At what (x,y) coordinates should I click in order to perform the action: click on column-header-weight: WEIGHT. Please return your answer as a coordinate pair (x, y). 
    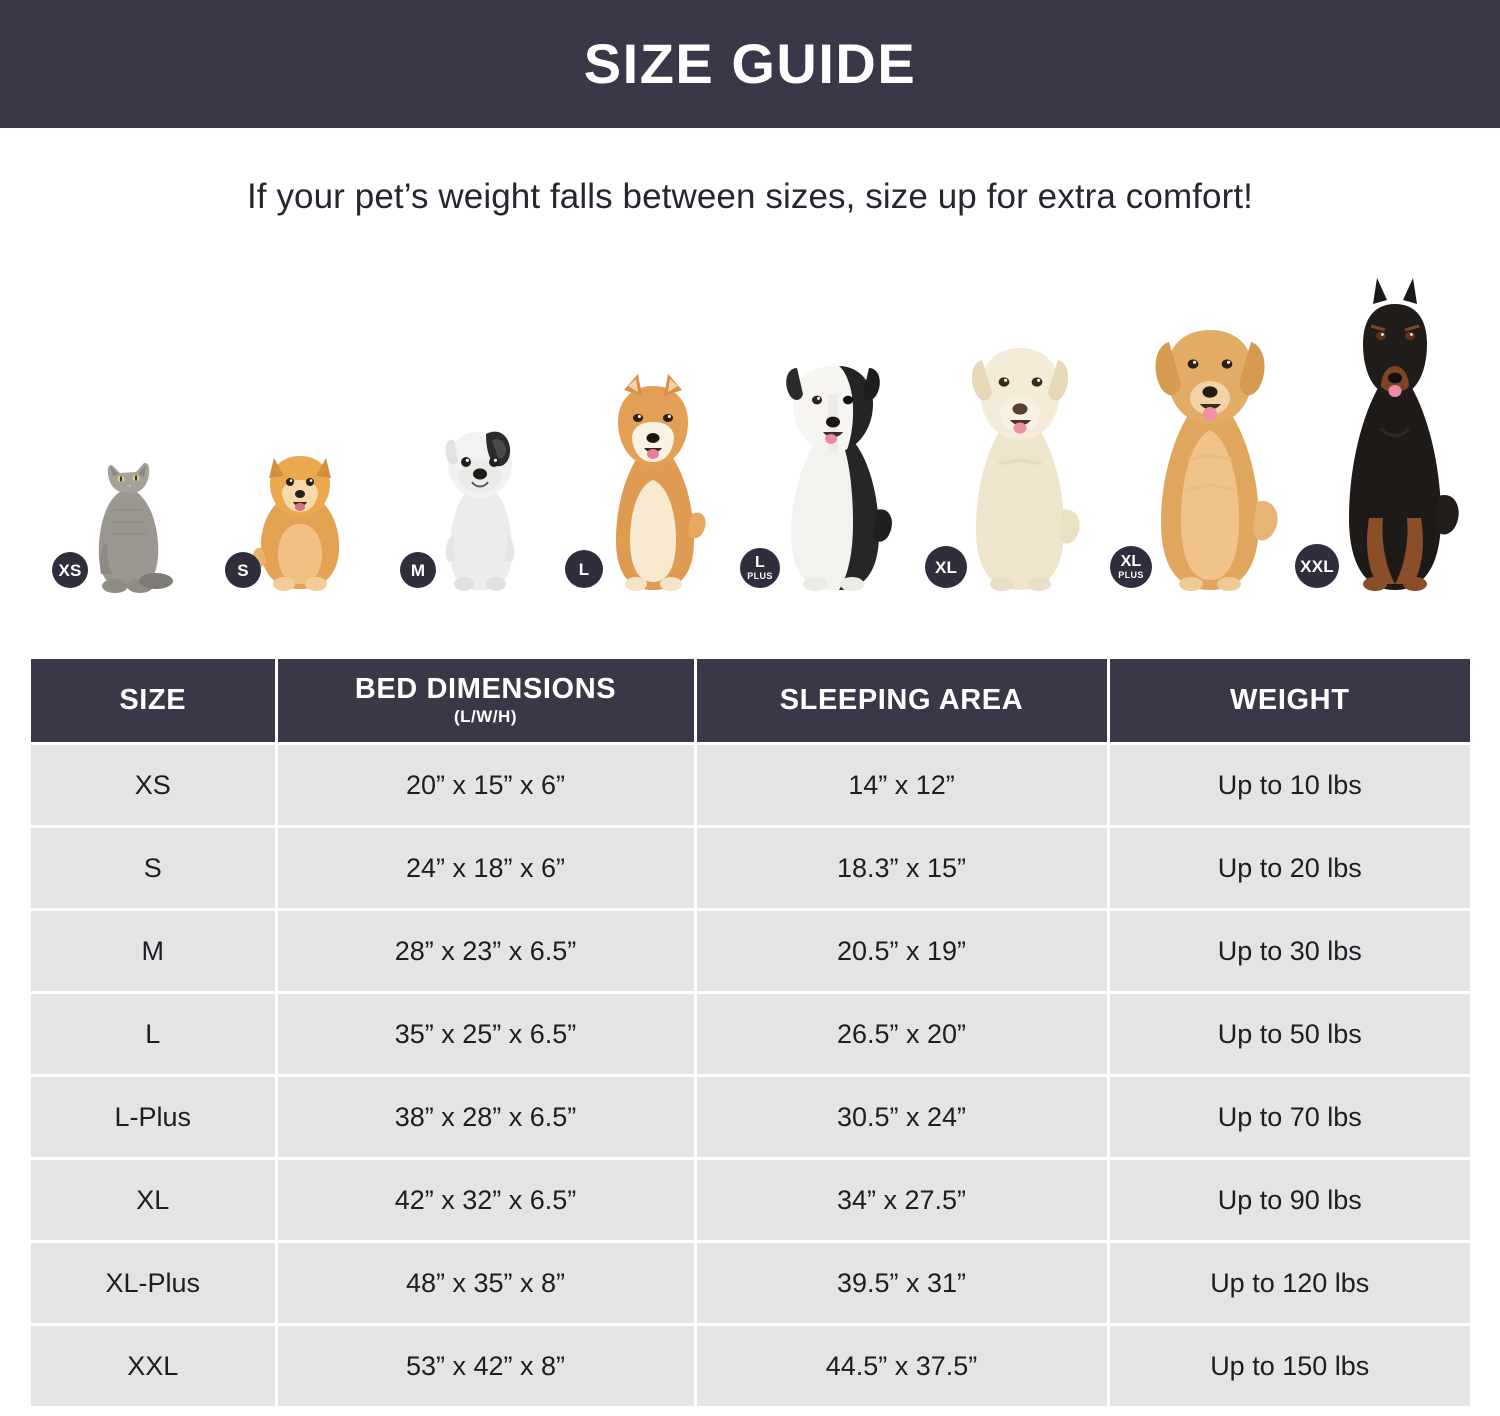
    Looking at the image, I should click on (1289, 702).